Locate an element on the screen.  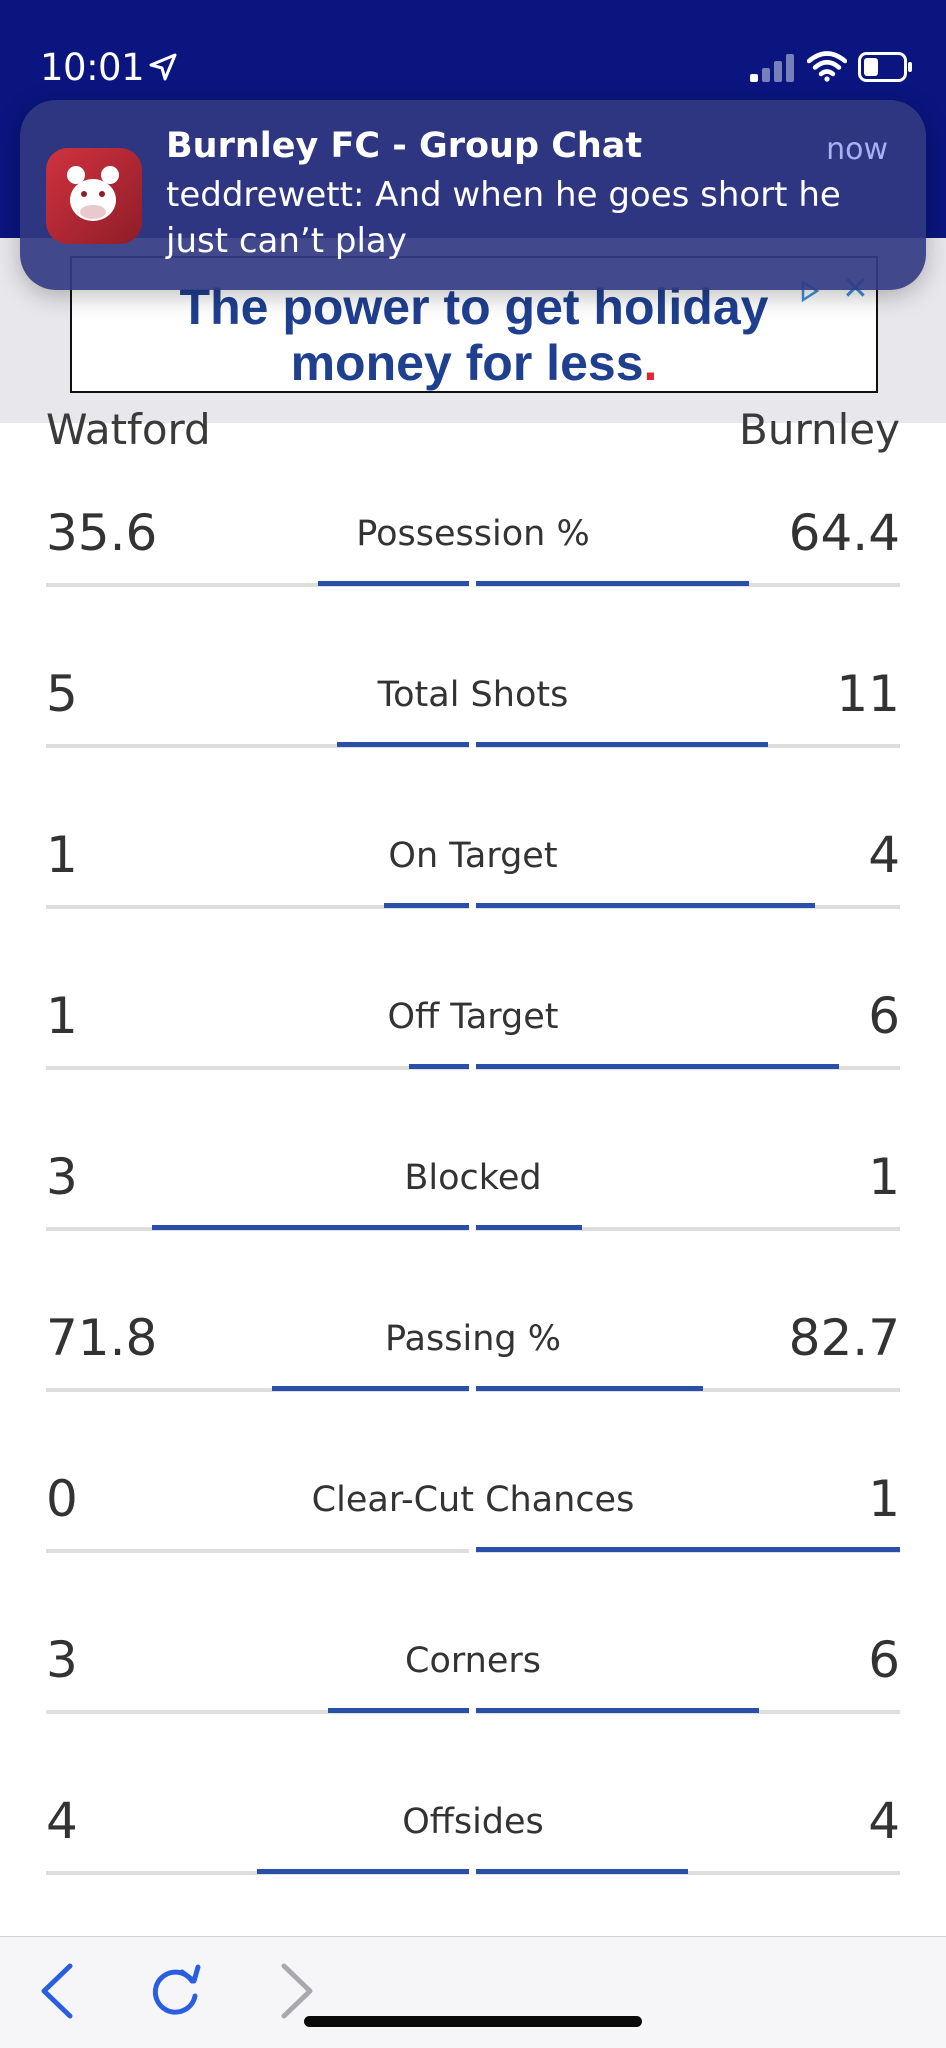
stat-home-value: 4 is located at coordinates (62, 1821).